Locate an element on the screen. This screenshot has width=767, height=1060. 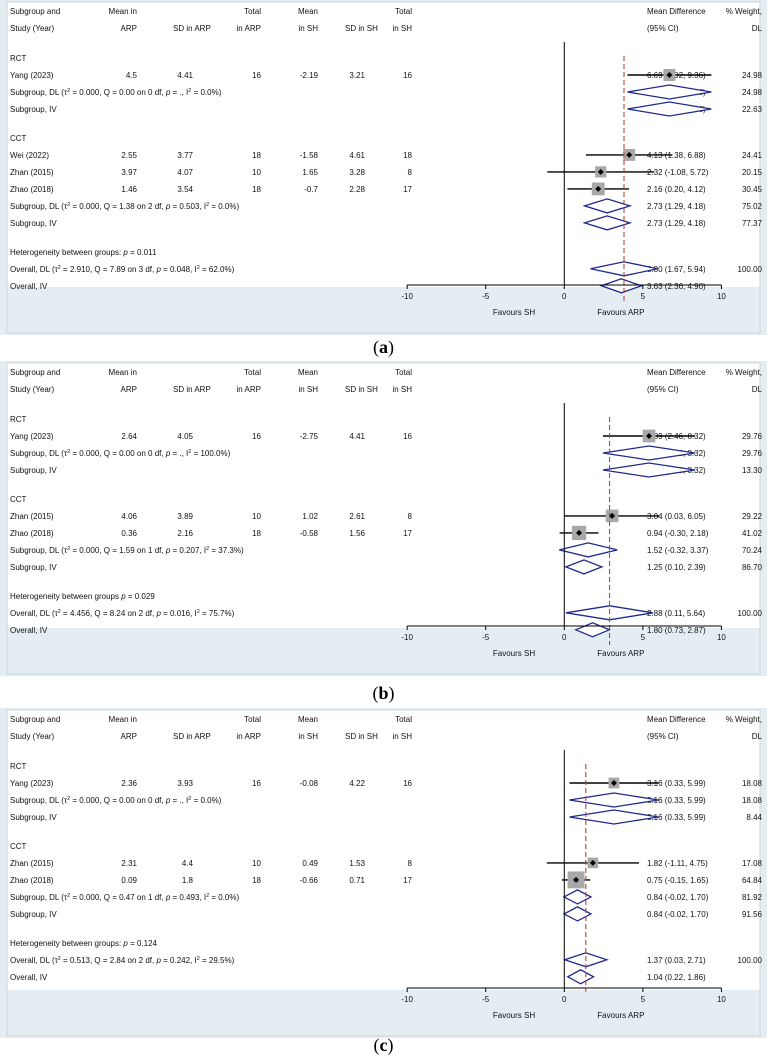
p2-row-6-weight: 17.08 is located at coordinates (752, 863).